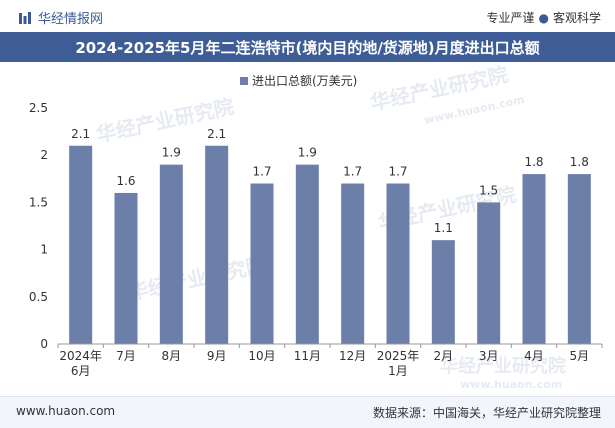 This screenshot has height=428, width=615. Describe the element at coordinates (125, 181) in the screenshot. I see `bar-value-label: 1.6` at that location.